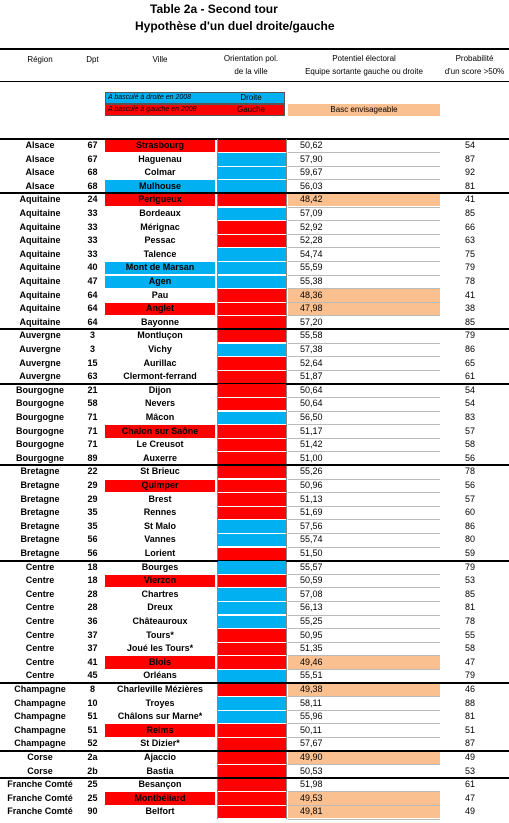 The height and width of the screenshot is (823, 509). I want to click on electoral-potential: 50,96, so click(311, 485).